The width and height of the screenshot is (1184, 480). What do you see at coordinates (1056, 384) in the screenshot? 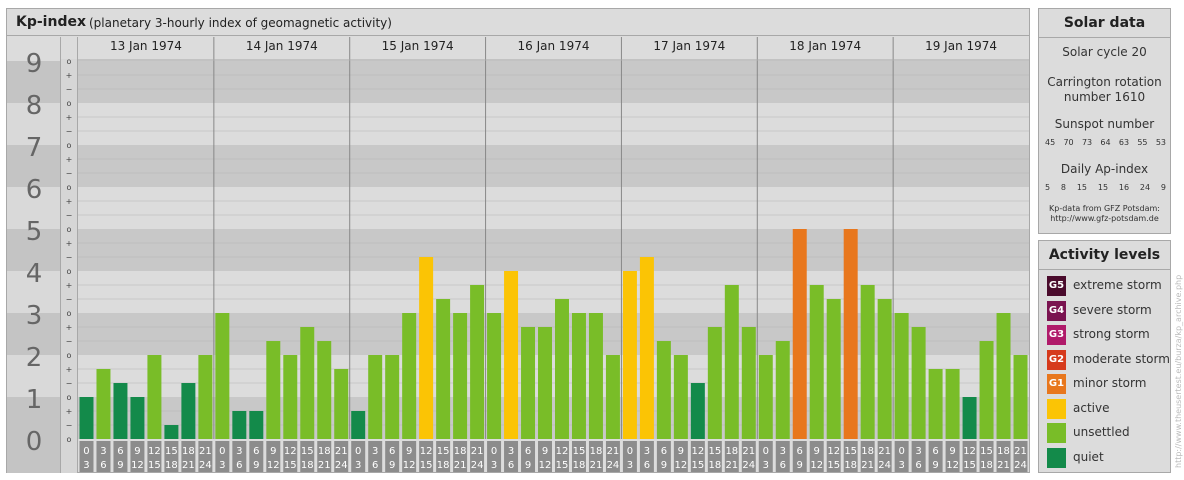
I see `activity-level-swatch: G1` at bounding box center [1056, 384].